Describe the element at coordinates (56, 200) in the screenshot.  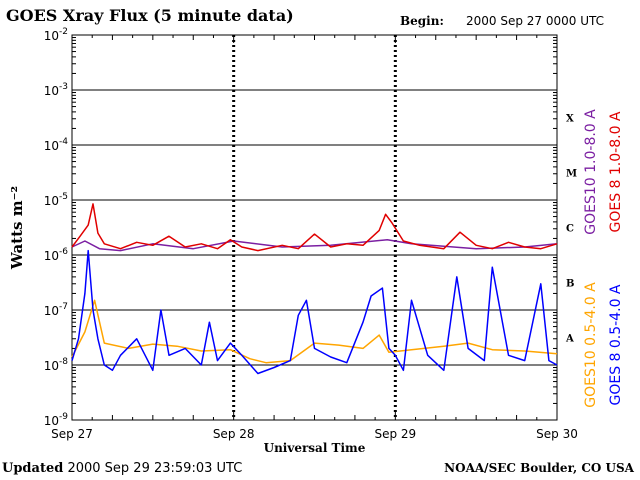
I see `y-tick-label: 10⁻⁵` at that location.